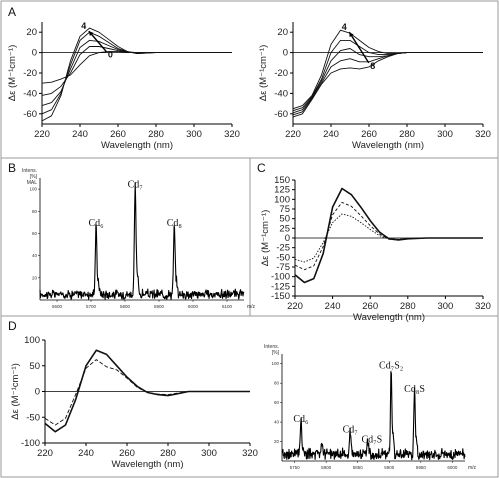  I want to click on y-tick-label: -75, so click(283, 267).